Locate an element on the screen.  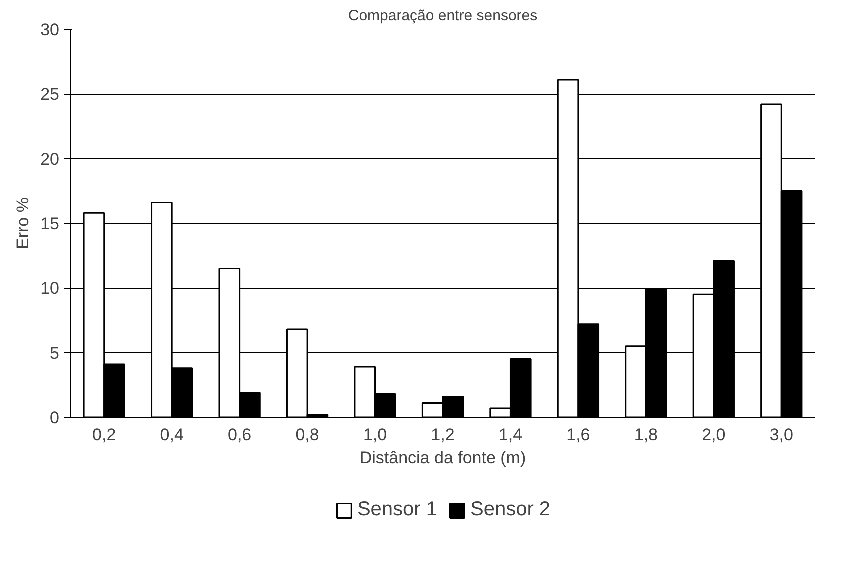
y-tick-label: 10 is located at coordinates (50, 288).